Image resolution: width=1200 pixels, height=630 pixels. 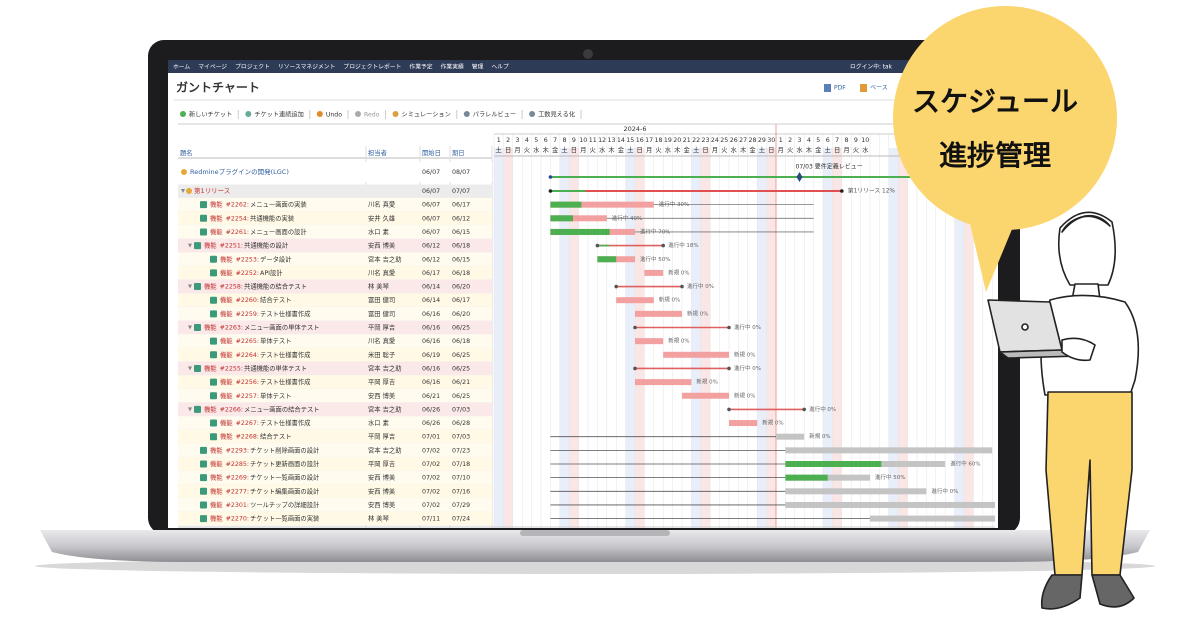 What do you see at coordinates (275, 299) in the screenshot?
I see `issue-subject: 結合テスト` at bounding box center [275, 299].